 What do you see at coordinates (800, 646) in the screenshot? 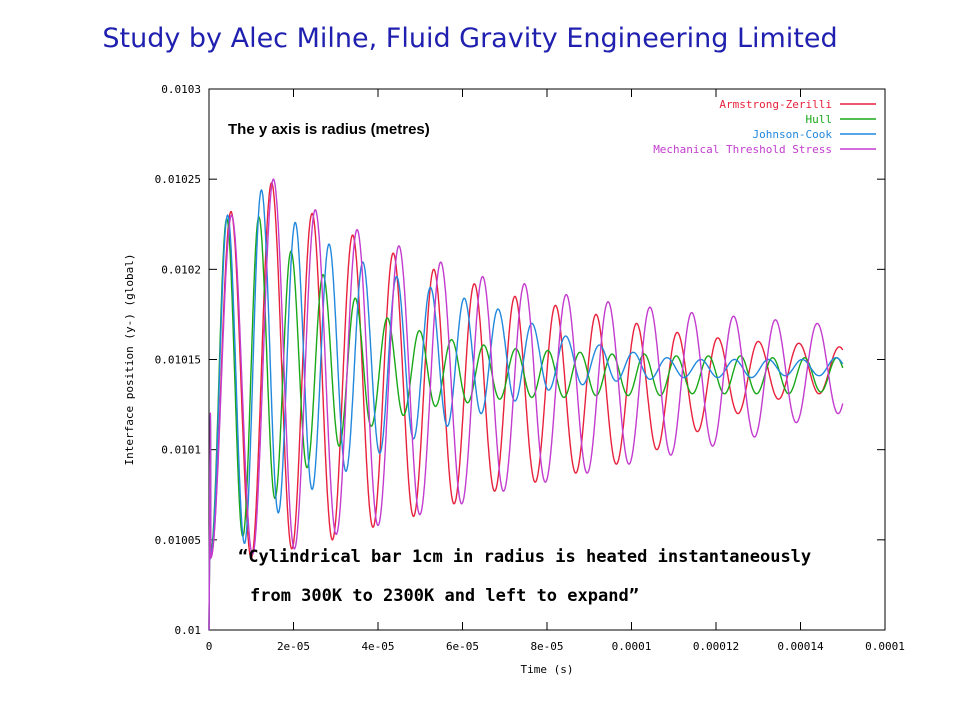
I see `x-tick-label: 0.00014` at bounding box center [800, 646].